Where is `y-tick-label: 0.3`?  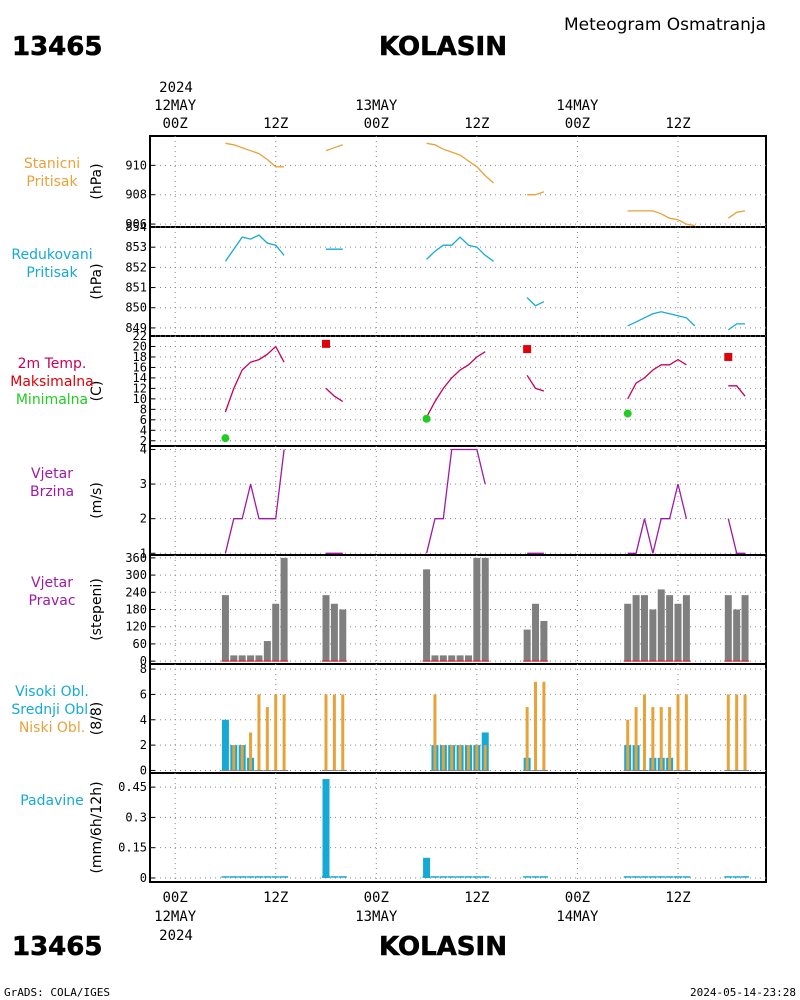
y-tick-label: 0.3 is located at coordinates (136, 817).